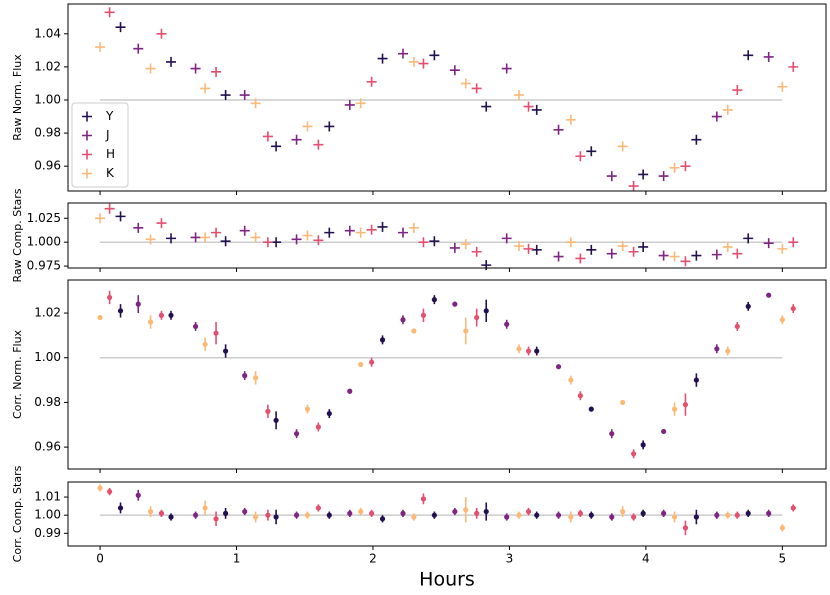 The width and height of the screenshot is (830, 595). Describe the element at coordinates (17, 97) in the screenshot. I see `y-axis-label: Raw Norm. Flux` at that location.